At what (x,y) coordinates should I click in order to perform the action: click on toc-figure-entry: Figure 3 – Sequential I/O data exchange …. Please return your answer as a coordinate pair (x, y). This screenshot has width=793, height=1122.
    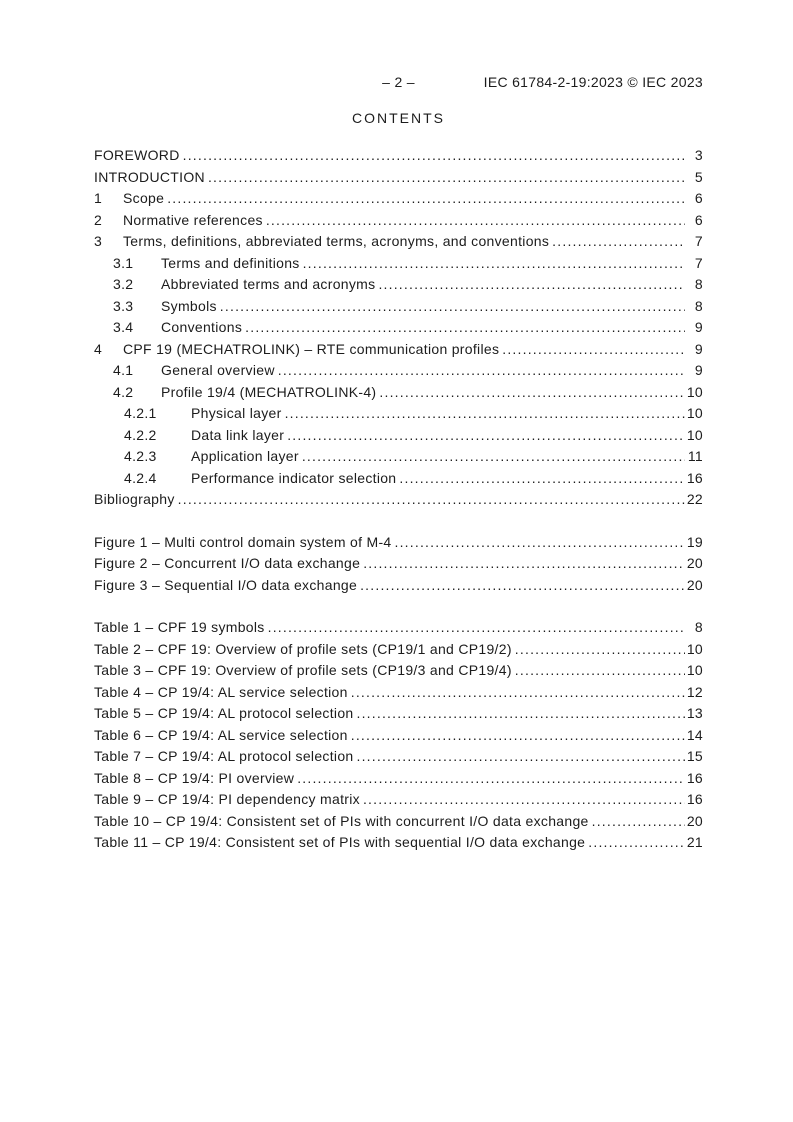
    Looking at the image, I should click on (398, 586).